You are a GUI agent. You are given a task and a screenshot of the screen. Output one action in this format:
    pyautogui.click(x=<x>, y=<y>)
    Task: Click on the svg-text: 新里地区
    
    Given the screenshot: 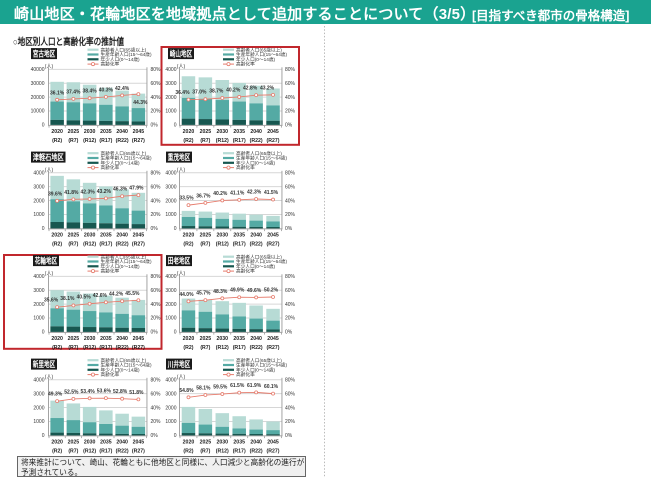 What is the action you would take?
    pyautogui.click(x=44, y=364)
    